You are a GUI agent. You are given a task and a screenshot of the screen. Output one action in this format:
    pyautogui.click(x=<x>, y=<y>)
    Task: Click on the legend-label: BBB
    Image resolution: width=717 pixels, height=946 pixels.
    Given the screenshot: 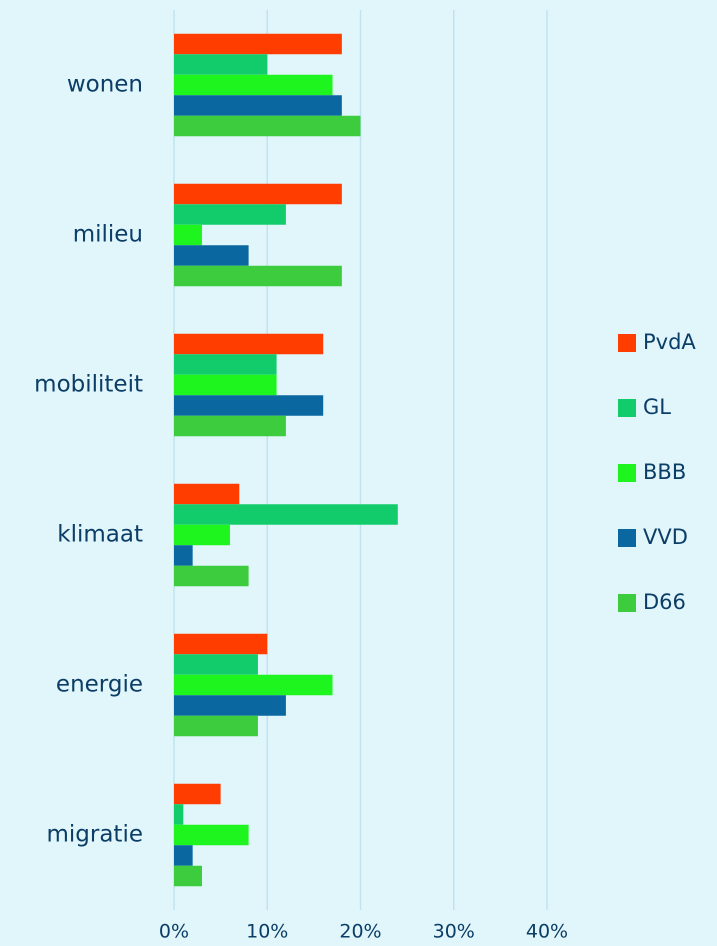 What is the action you would take?
    pyautogui.click(x=664, y=472)
    